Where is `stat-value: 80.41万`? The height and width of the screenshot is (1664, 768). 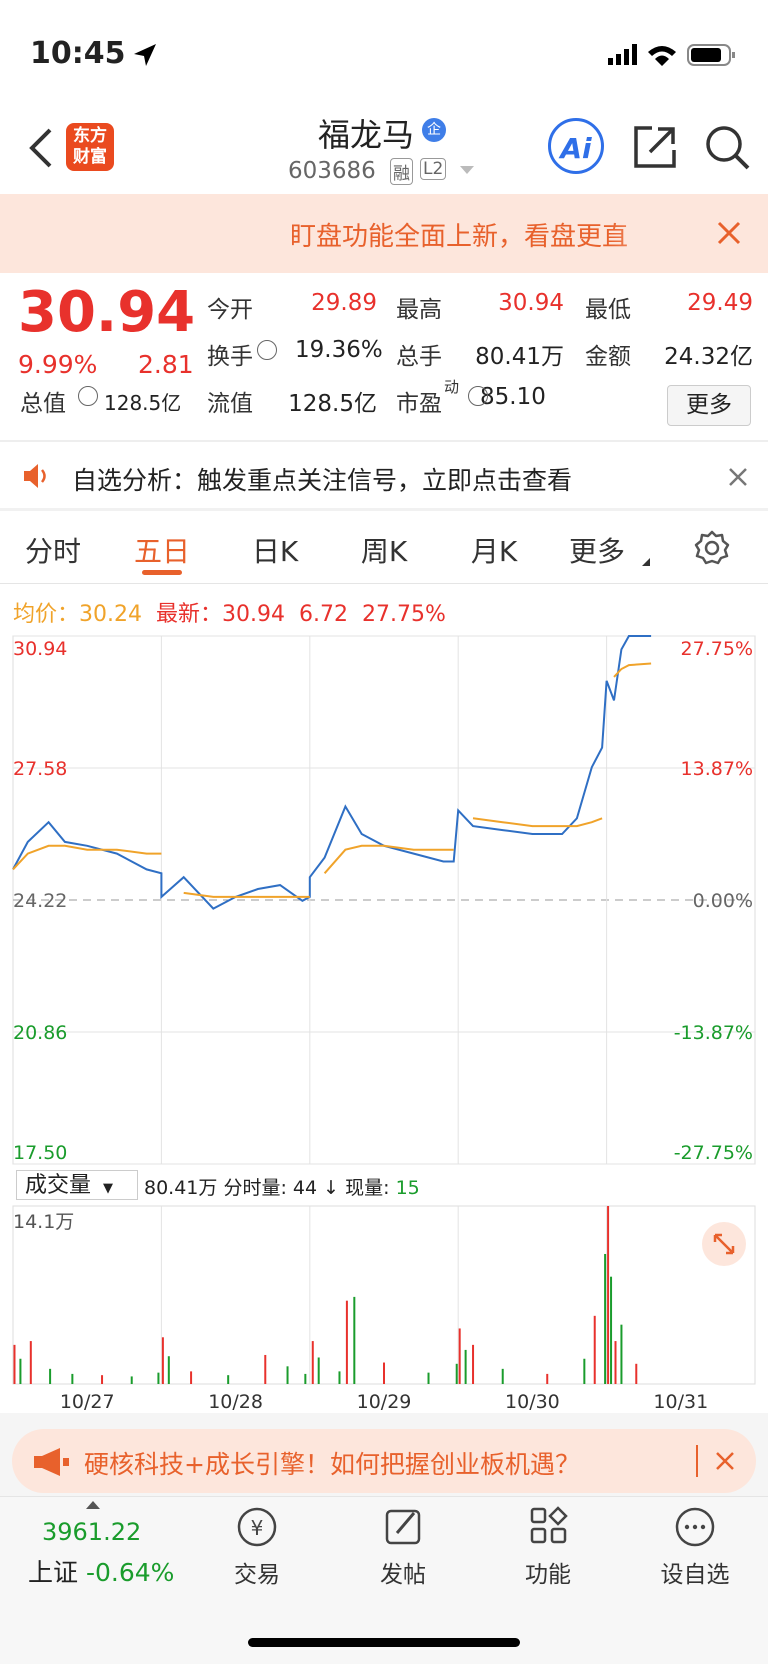 stat-value: 80.41万 is located at coordinates (519, 357).